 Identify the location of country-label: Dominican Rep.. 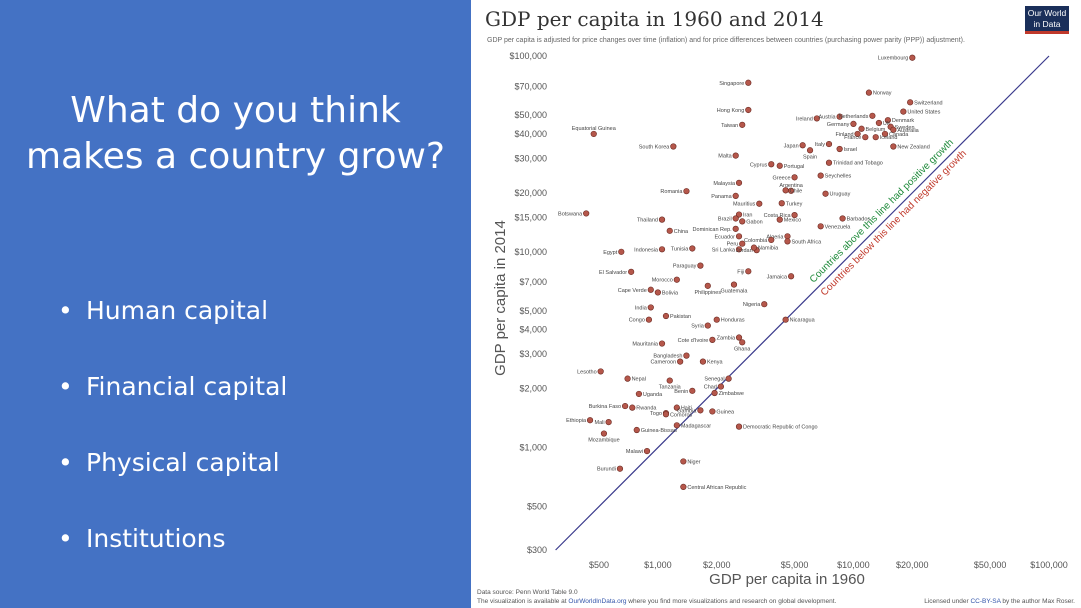
(713, 230).